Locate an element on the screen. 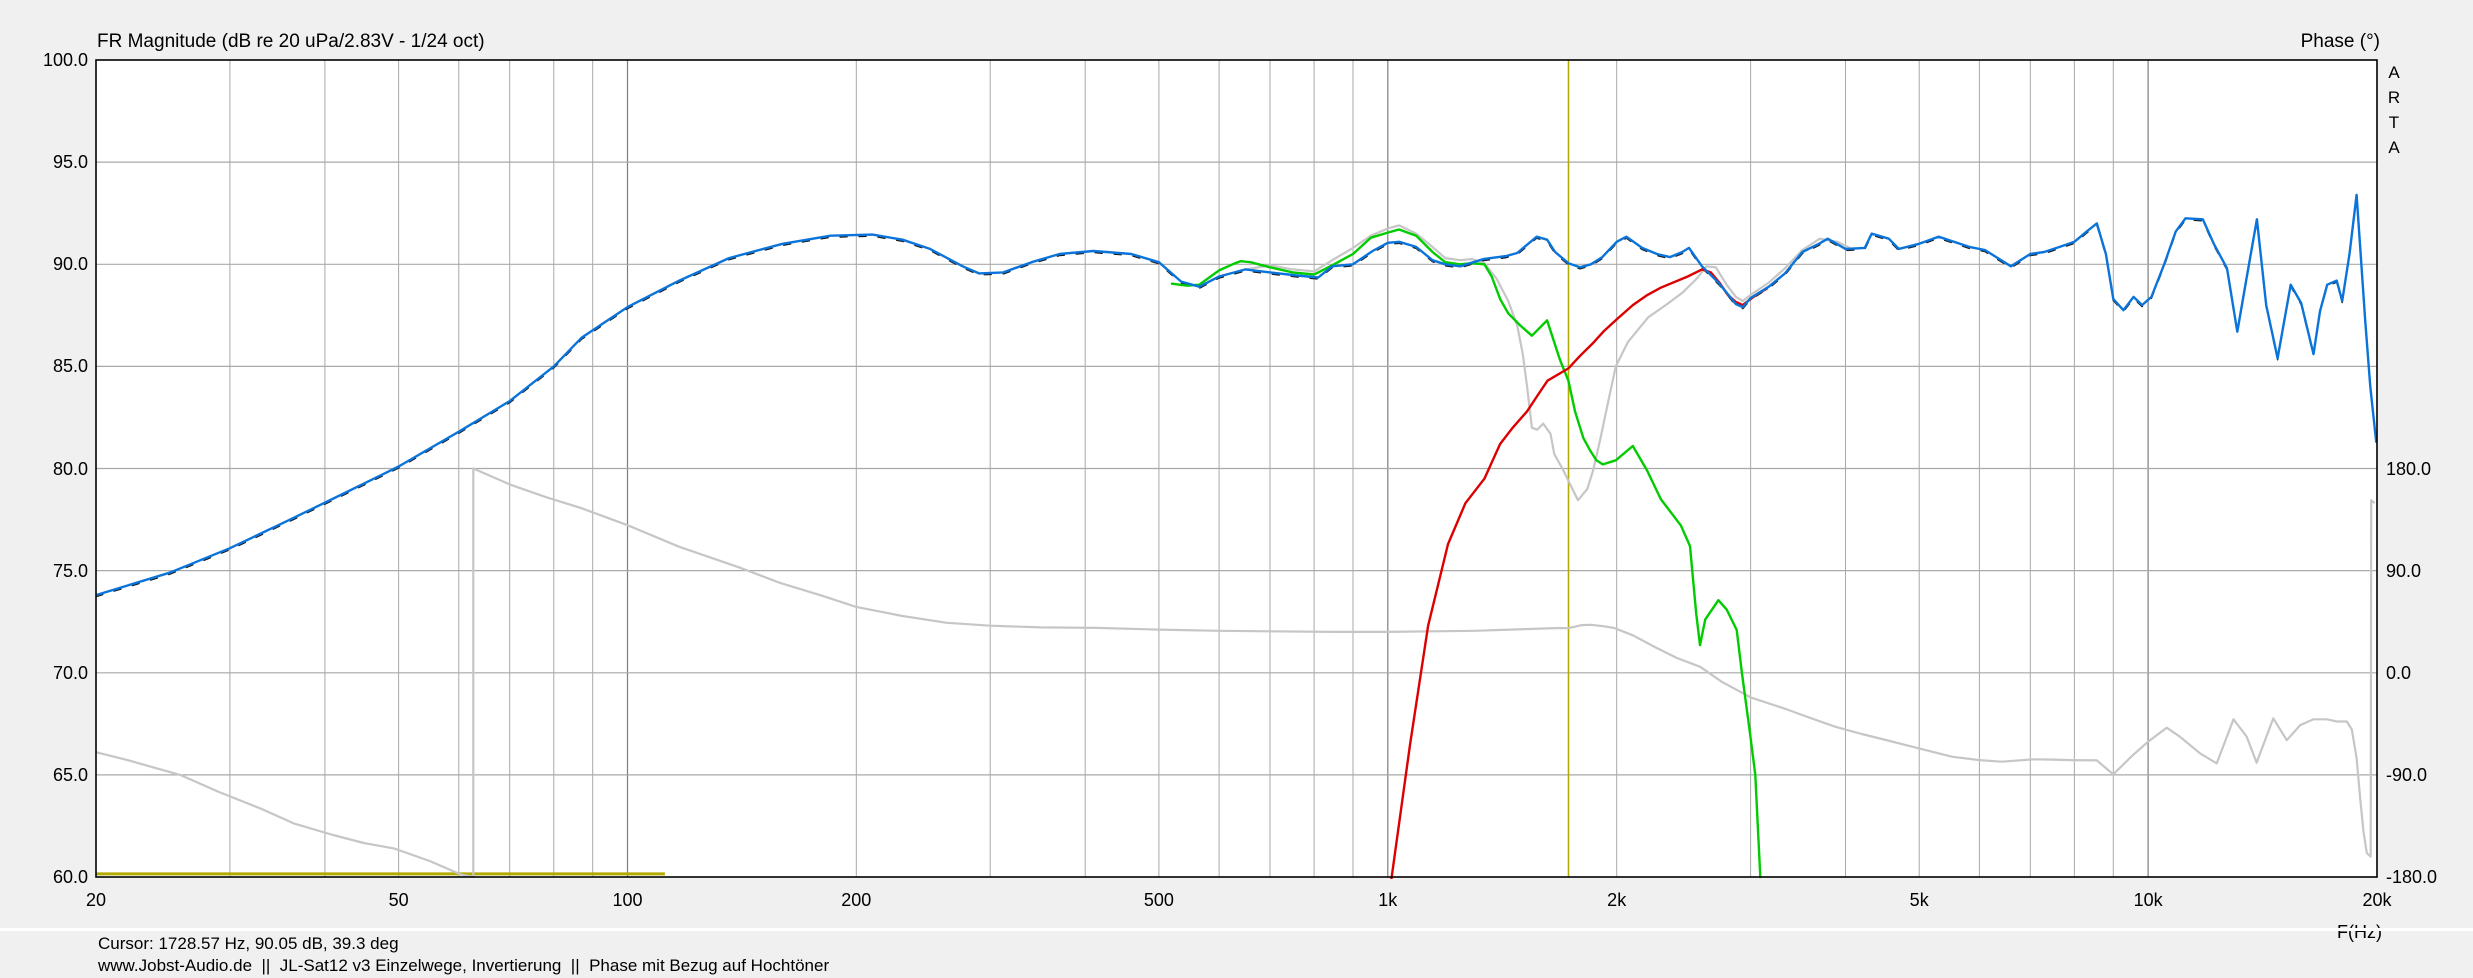  y-db-tick-65: 65.0 is located at coordinates (70, 774).